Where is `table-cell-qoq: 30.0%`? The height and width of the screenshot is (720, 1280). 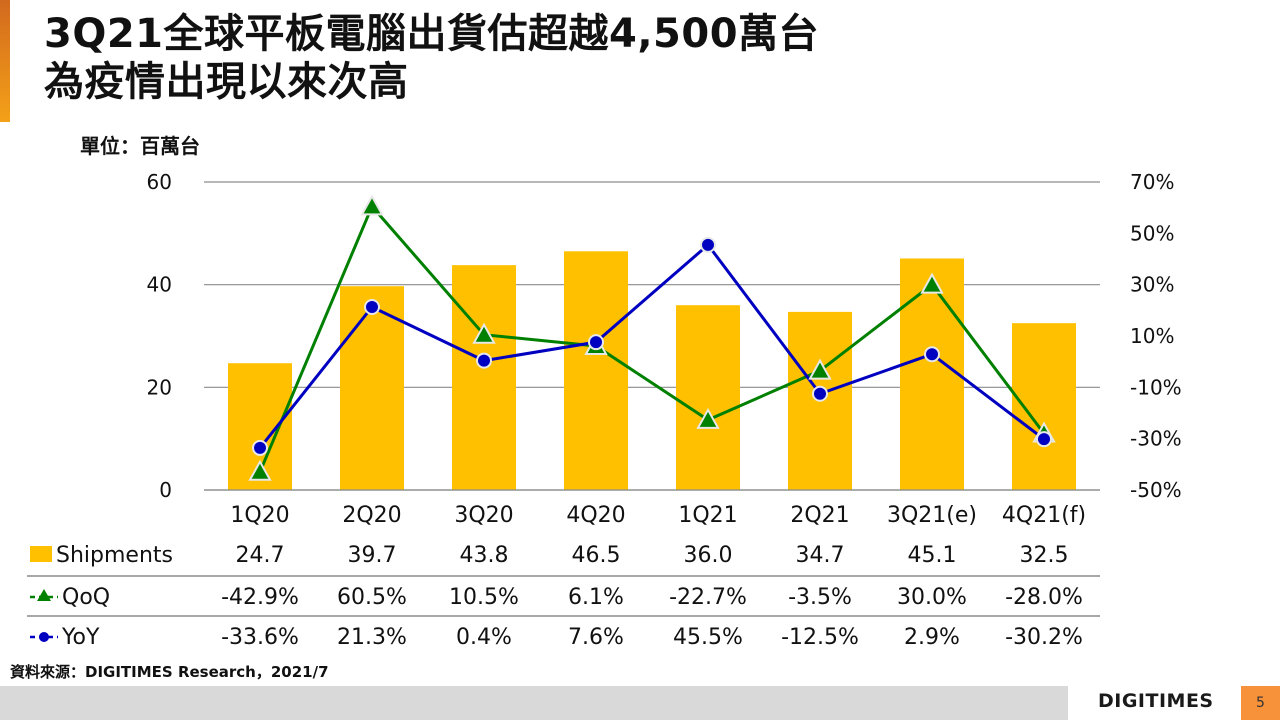
table-cell-qoq: 30.0% is located at coordinates (932, 597).